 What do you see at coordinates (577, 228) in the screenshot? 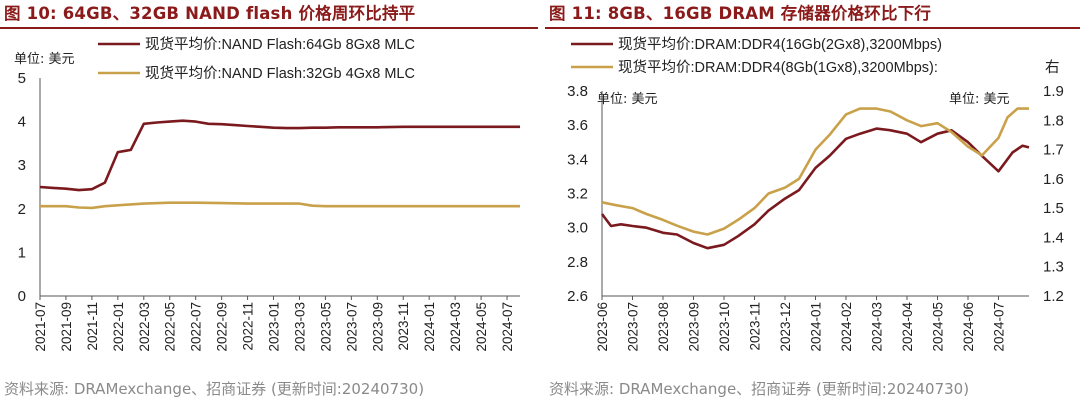
I see `y-tick-label: 3.0` at bounding box center [577, 228].